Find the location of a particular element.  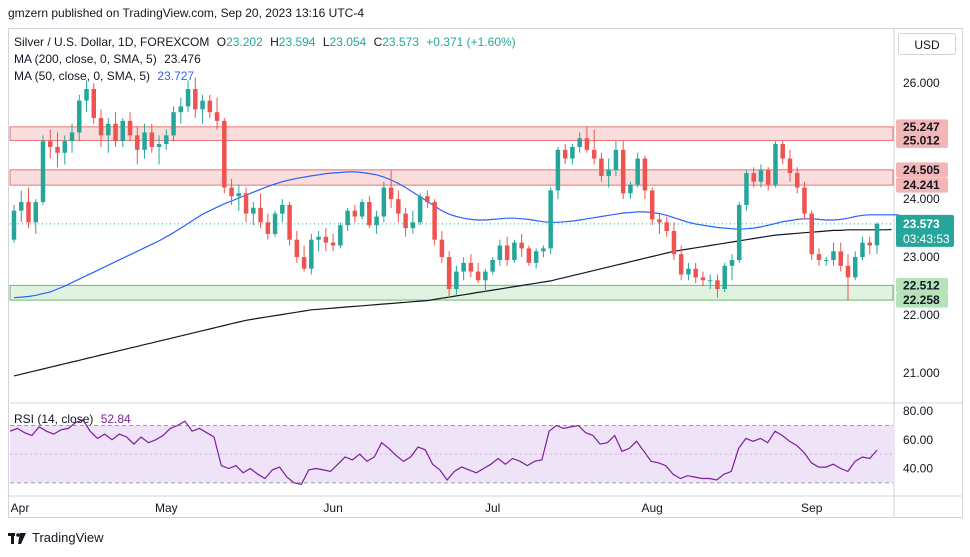

ohlc-open: 23.202 is located at coordinates (244, 42).